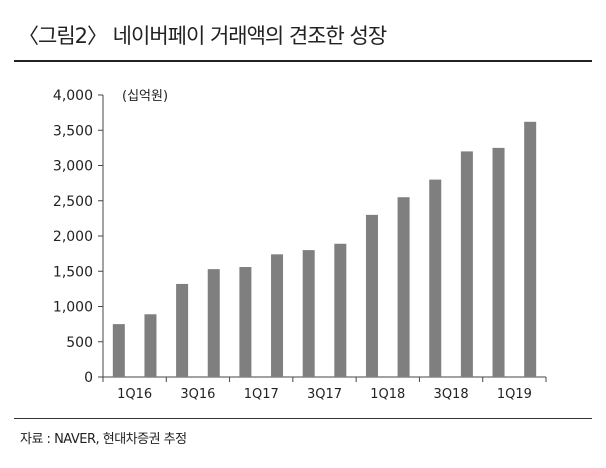 The width and height of the screenshot is (606, 468). What do you see at coordinates (79, 343) in the screenshot?
I see `y-tick-label: 500` at bounding box center [79, 343].